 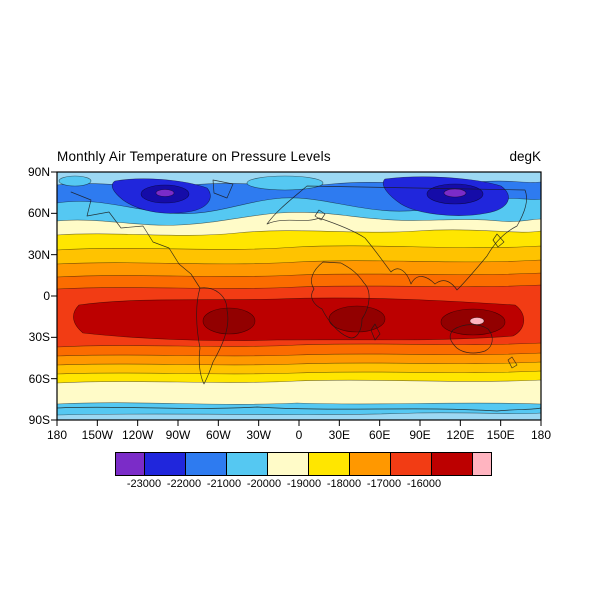 What do you see at coordinates (38, 213) in the screenshot?
I see `lat-tick-label: 60N` at bounding box center [38, 213].